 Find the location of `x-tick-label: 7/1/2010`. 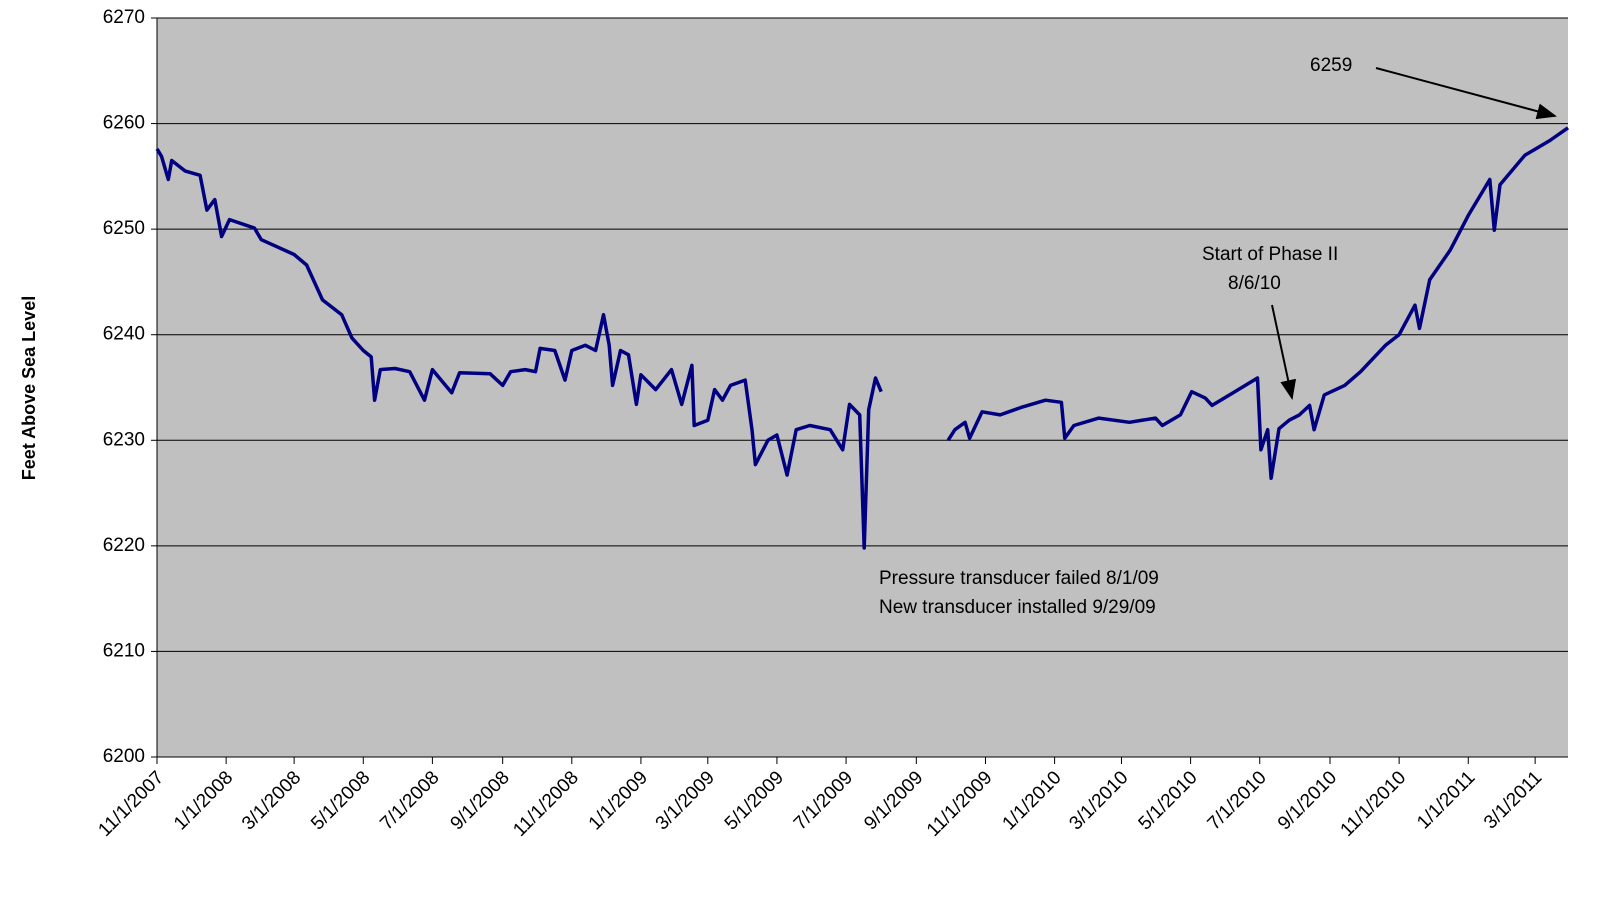

x-tick-label: 7/1/2010 is located at coordinates (1237, 800).